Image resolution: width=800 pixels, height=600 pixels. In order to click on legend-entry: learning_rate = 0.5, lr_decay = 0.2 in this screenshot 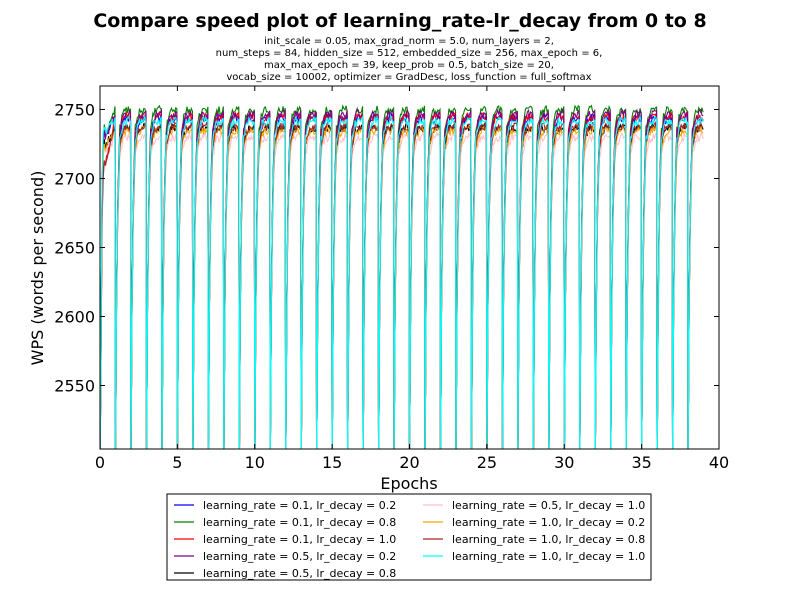, I will do `click(299, 556)`.